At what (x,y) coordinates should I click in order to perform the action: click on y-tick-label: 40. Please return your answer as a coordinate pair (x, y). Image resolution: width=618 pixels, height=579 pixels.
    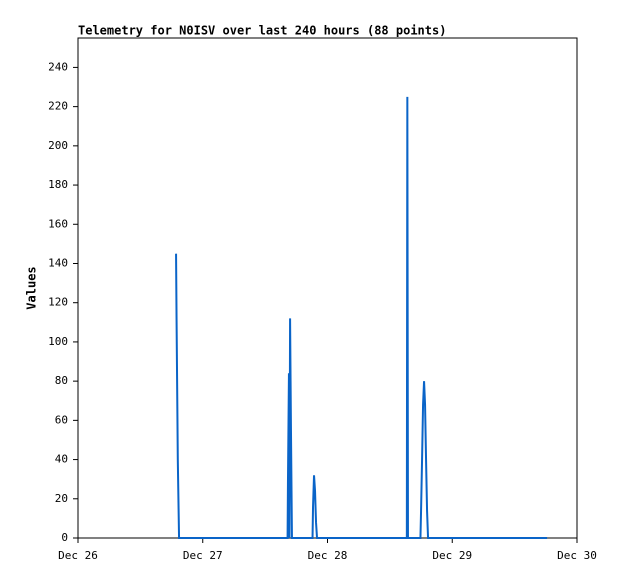
    Looking at the image, I should click on (61, 459).